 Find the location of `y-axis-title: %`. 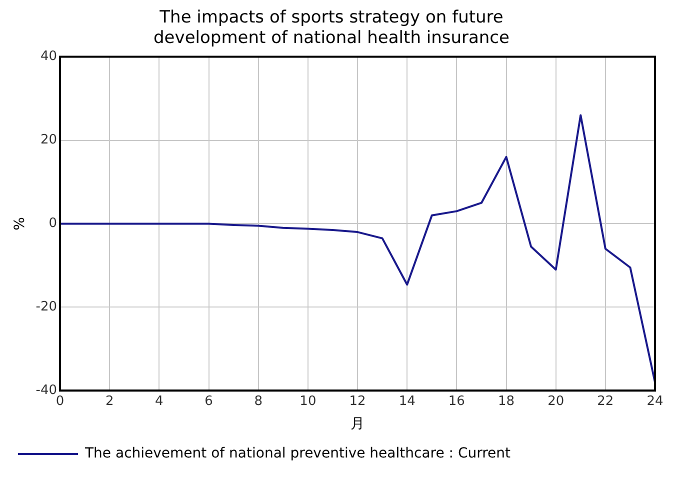

y-axis-title: % is located at coordinates (20, 223).